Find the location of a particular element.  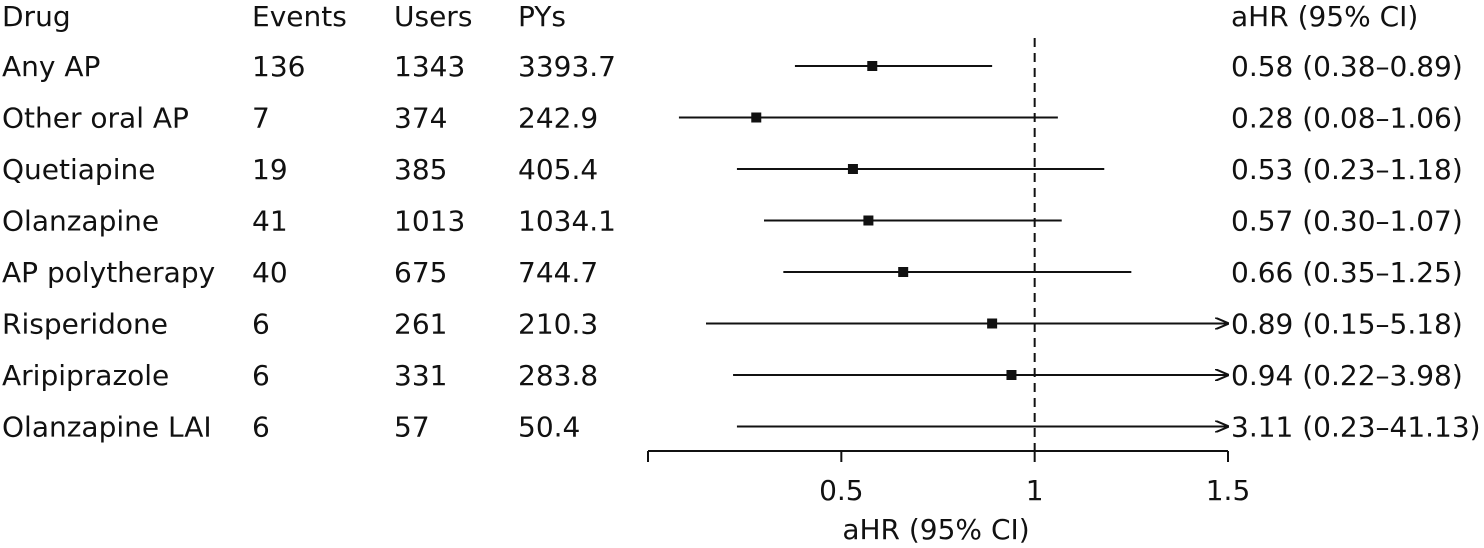

users-cell: 261 is located at coordinates (420, 324).